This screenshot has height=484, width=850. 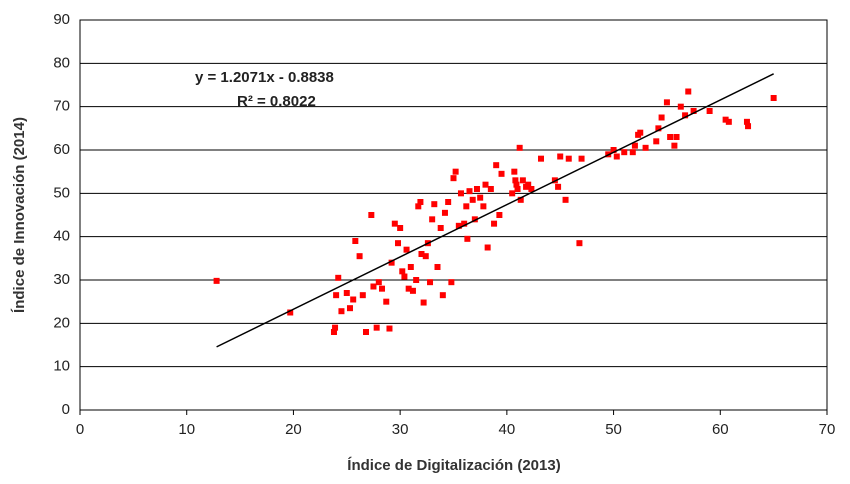 What do you see at coordinates (61, 366) in the screenshot?
I see `y-tick-label: 10` at bounding box center [61, 366].